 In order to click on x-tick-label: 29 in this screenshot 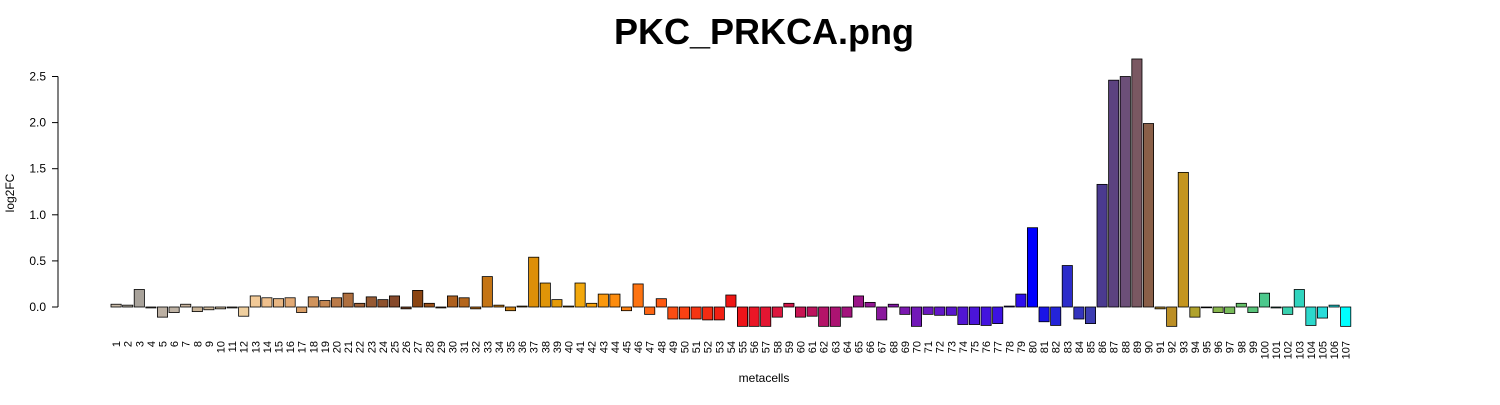, I will do `click(442, 347)`.